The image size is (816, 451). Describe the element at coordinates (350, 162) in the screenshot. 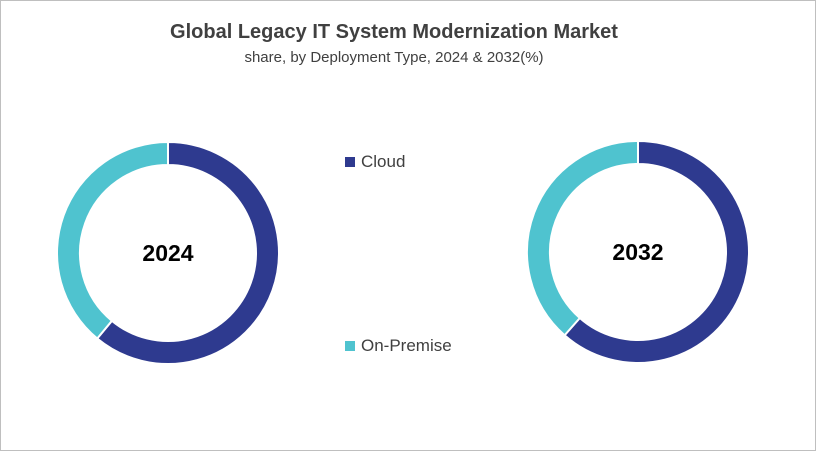

I see `legend-swatch-cloud` at that location.